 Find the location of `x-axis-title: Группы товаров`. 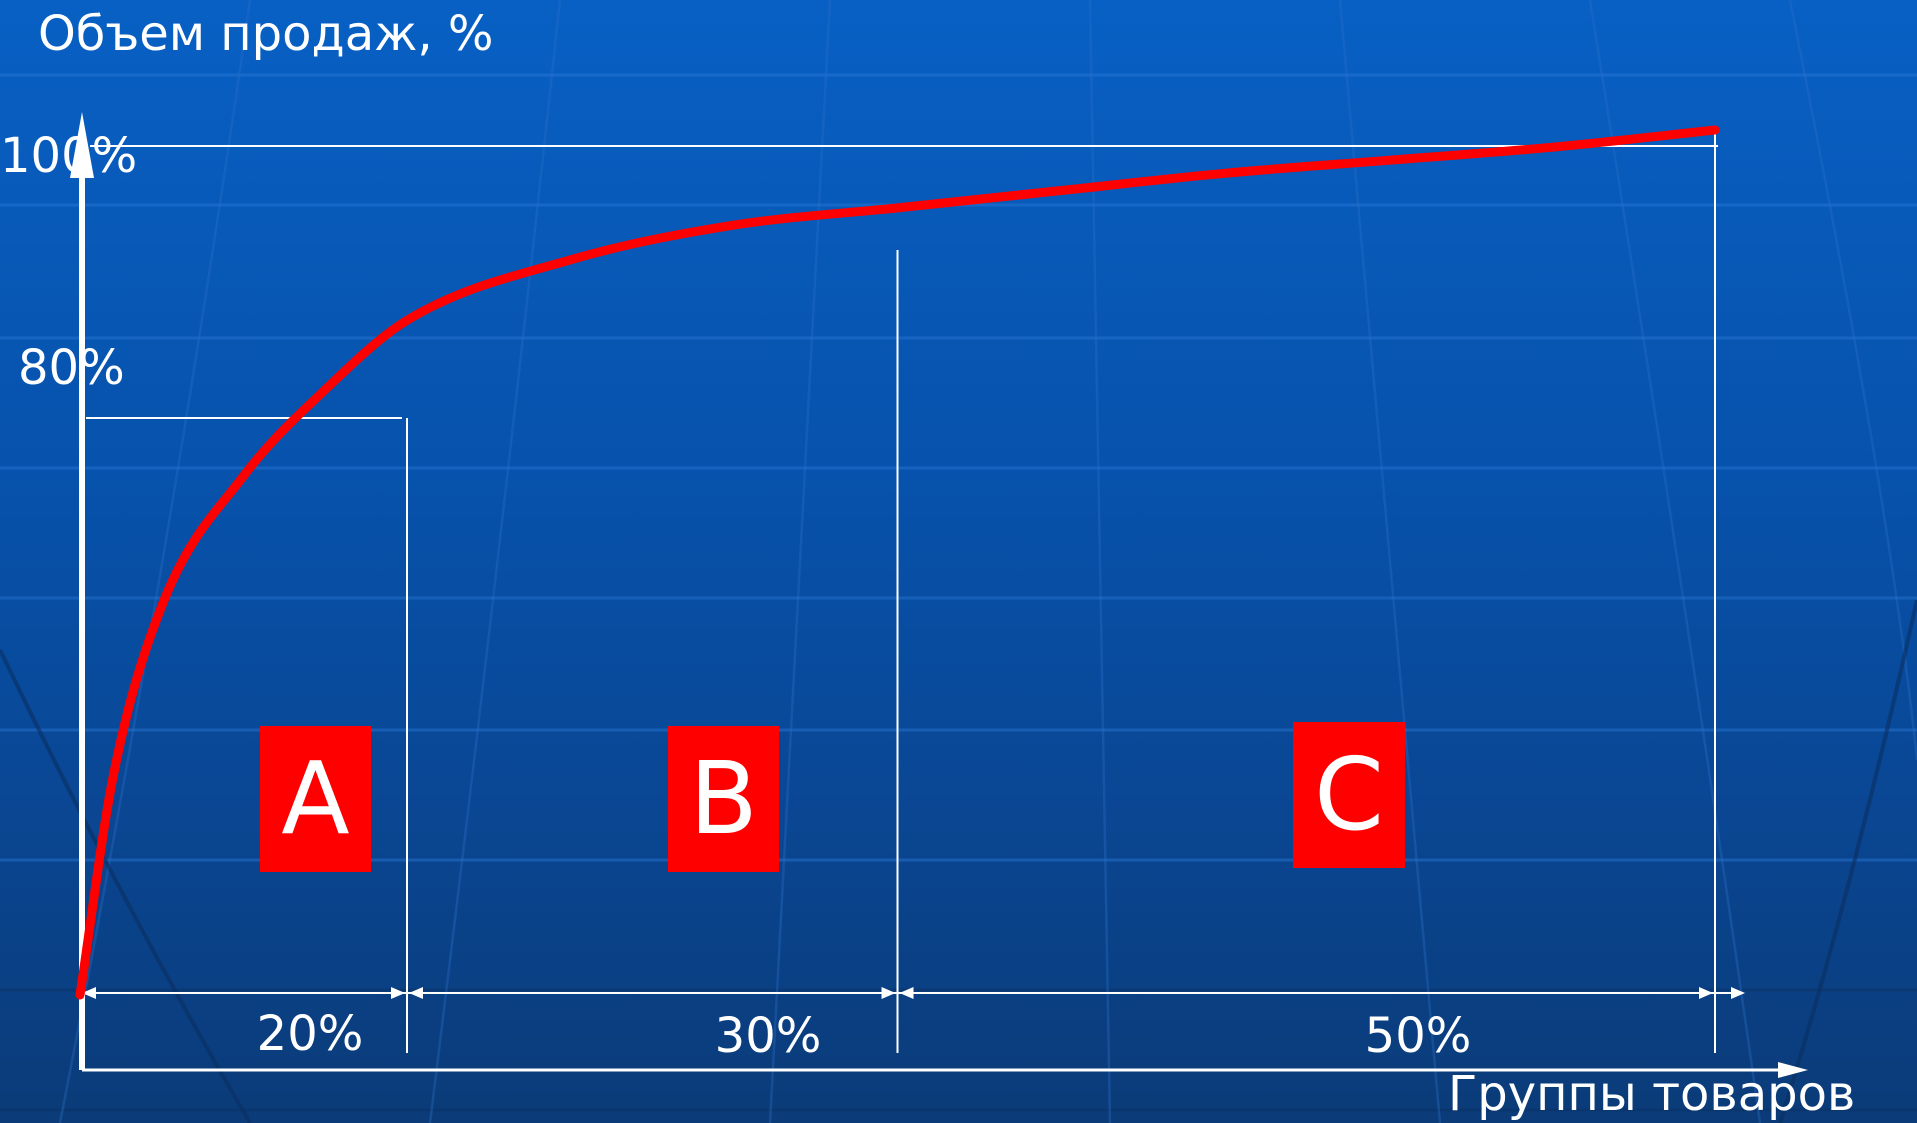

x-axis-title: Группы товаров is located at coordinates (1652, 1094).